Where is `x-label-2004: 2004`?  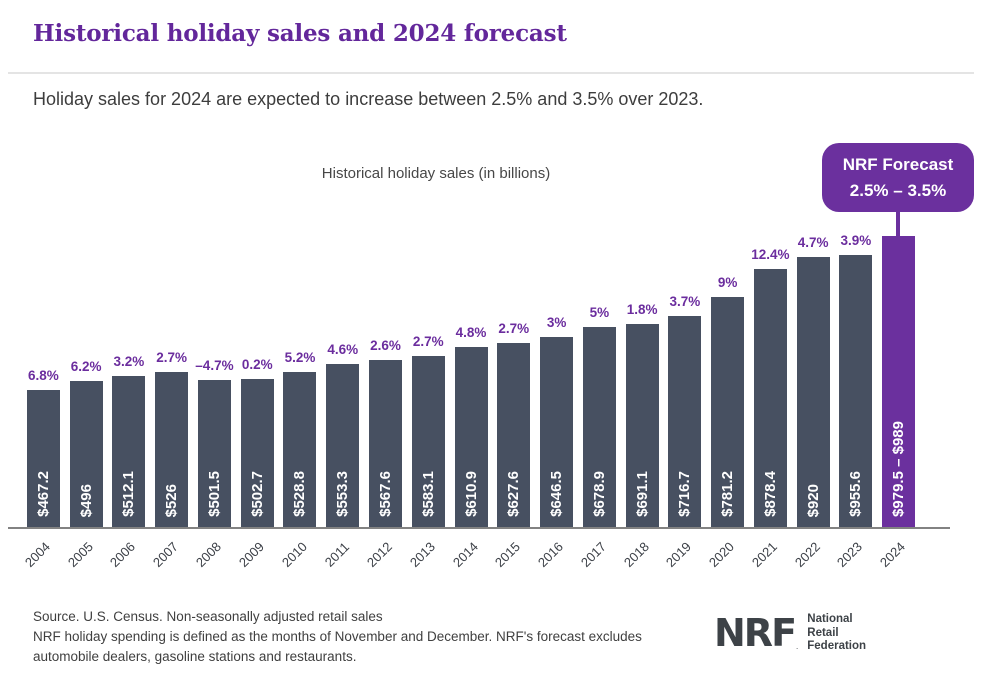 x-label-2004: 2004 is located at coordinates (37, 554).